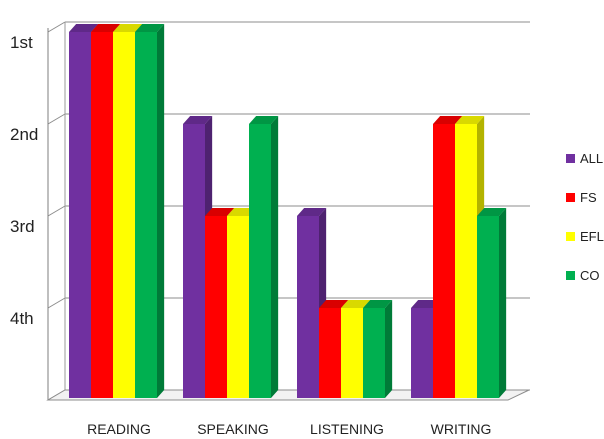  I want to click on x-tick-label: SPEAKING, so click(233, 429).